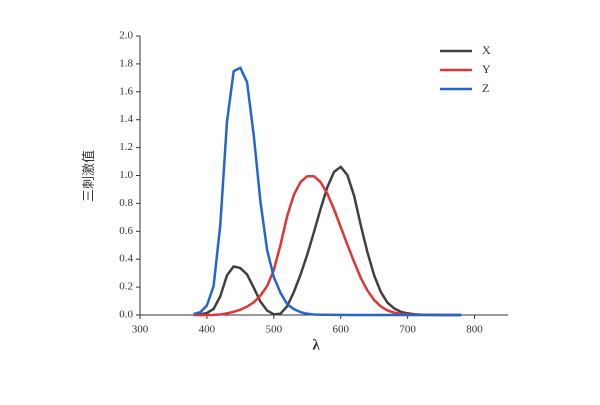 This screenshot has height=405, width=600. I want to click on y-tick-label: 0.2, so click(126, 287).